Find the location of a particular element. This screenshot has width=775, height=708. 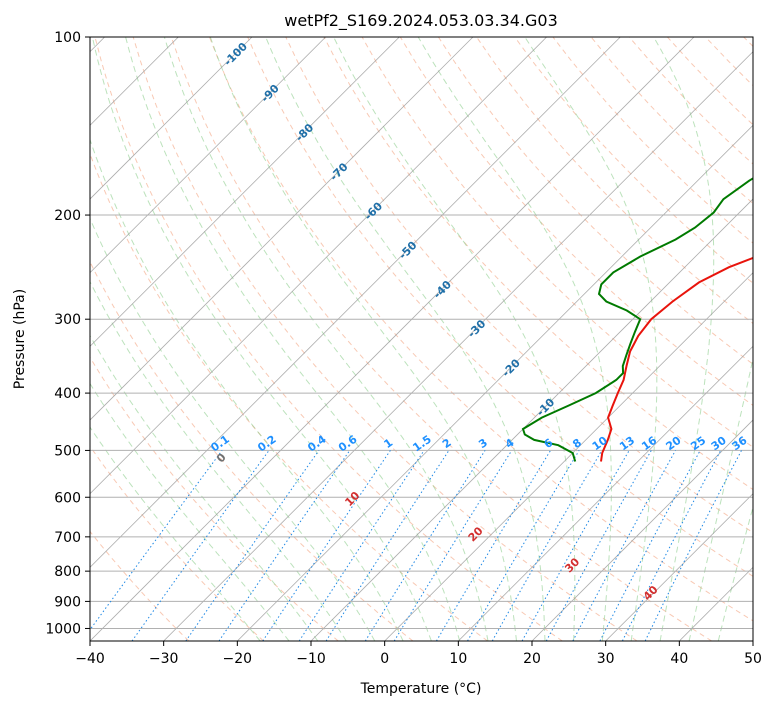

x-tick-label: −40 is located at coordinates (90, 659).